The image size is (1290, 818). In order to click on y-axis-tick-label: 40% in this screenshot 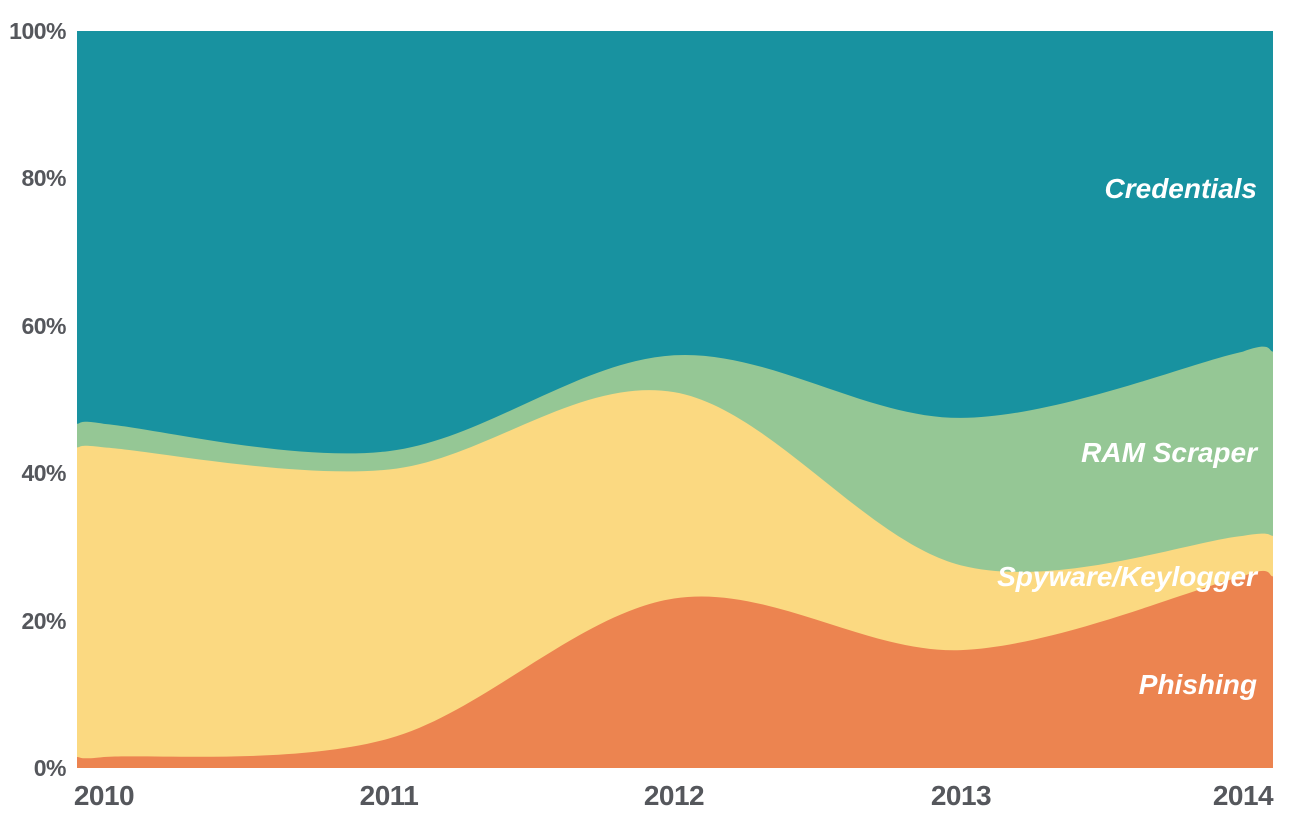, I will do `click(43, 473)`.